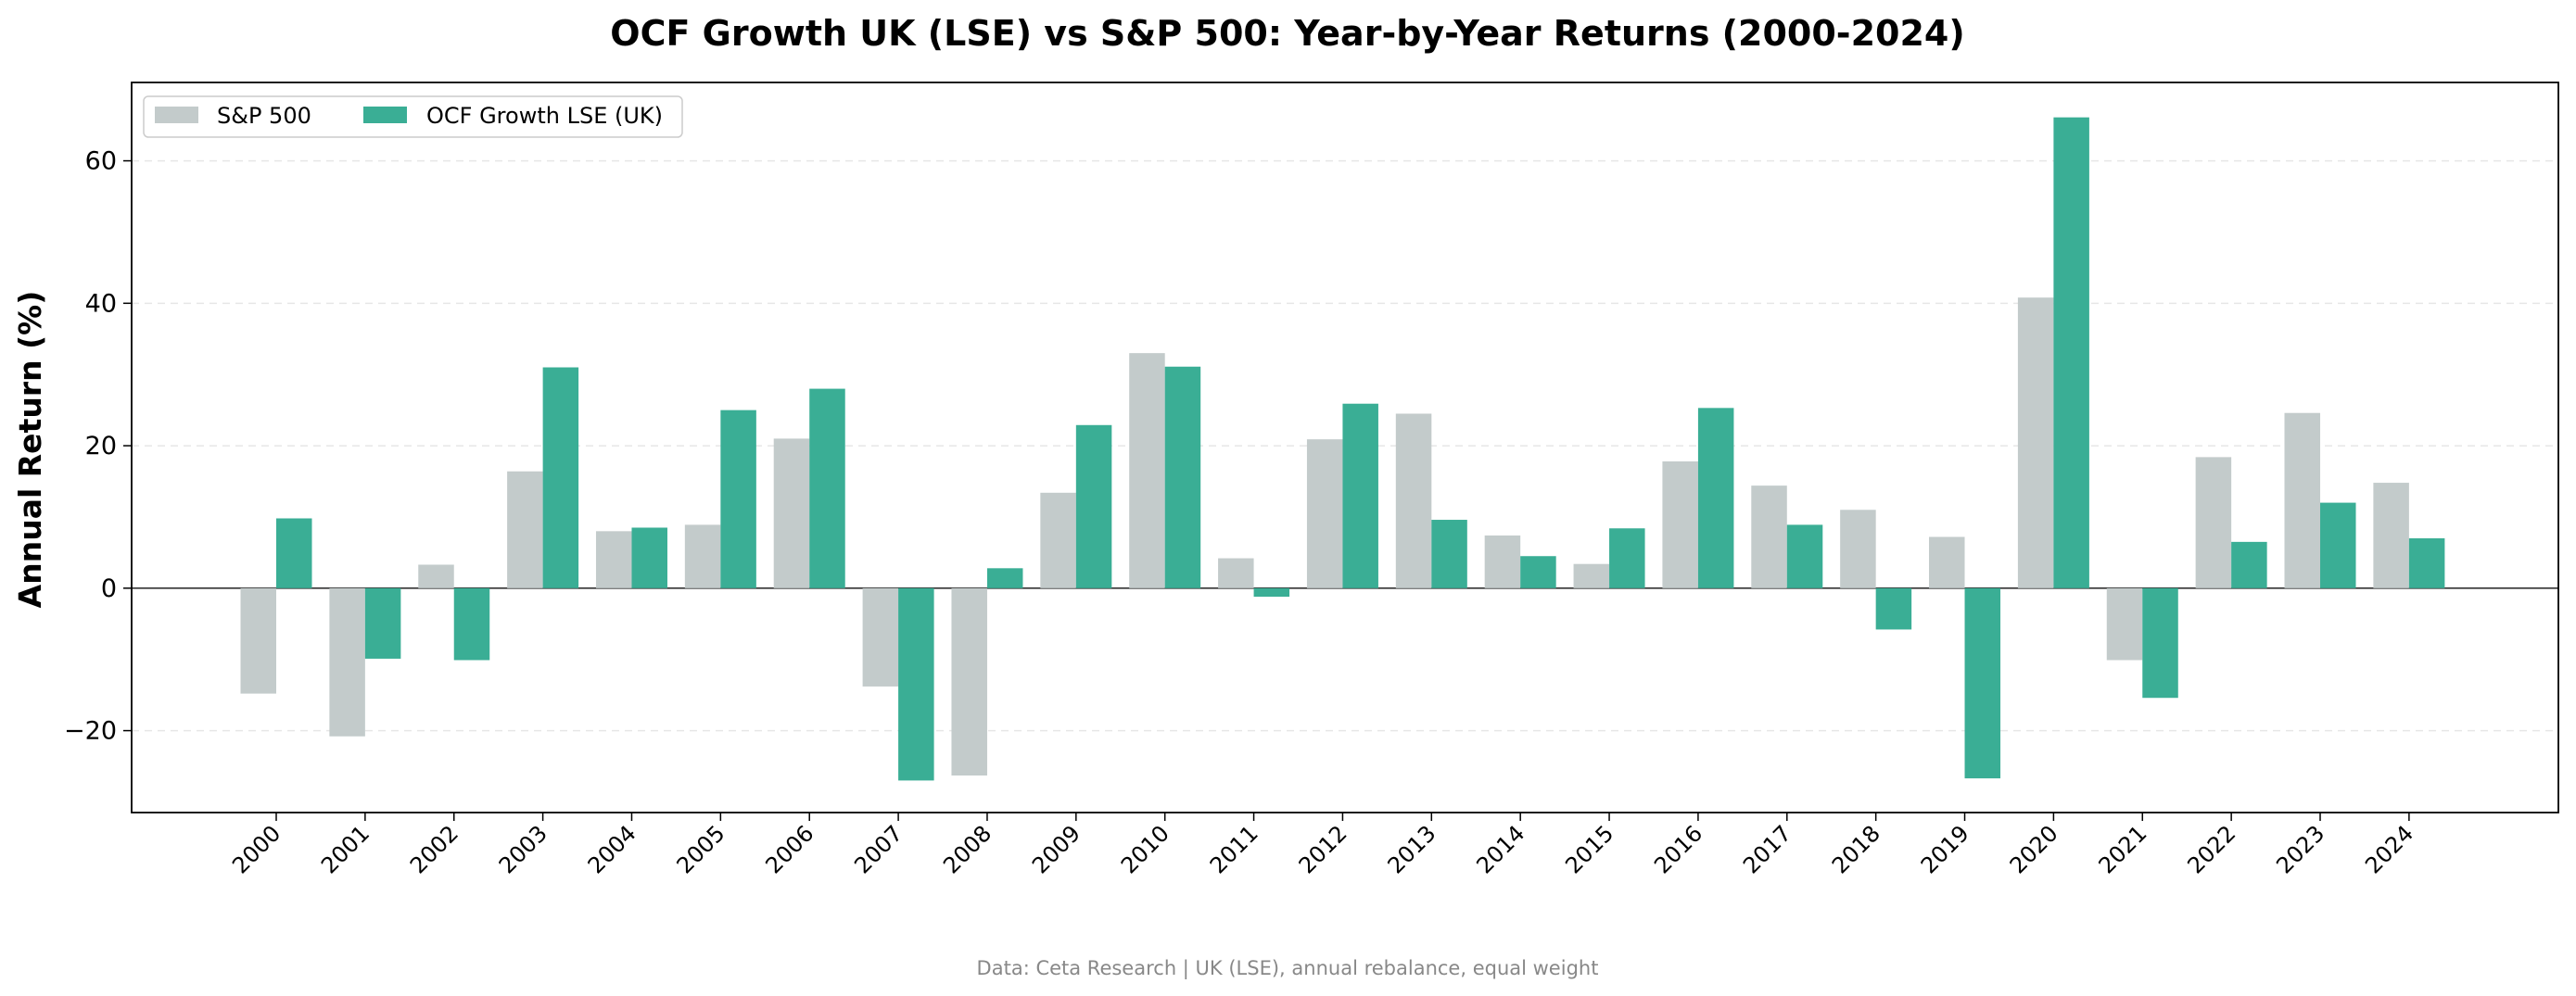 This screenshot has width=2576, height=996. I want to click on x-tick-label: 2016, so click(1678, 849).